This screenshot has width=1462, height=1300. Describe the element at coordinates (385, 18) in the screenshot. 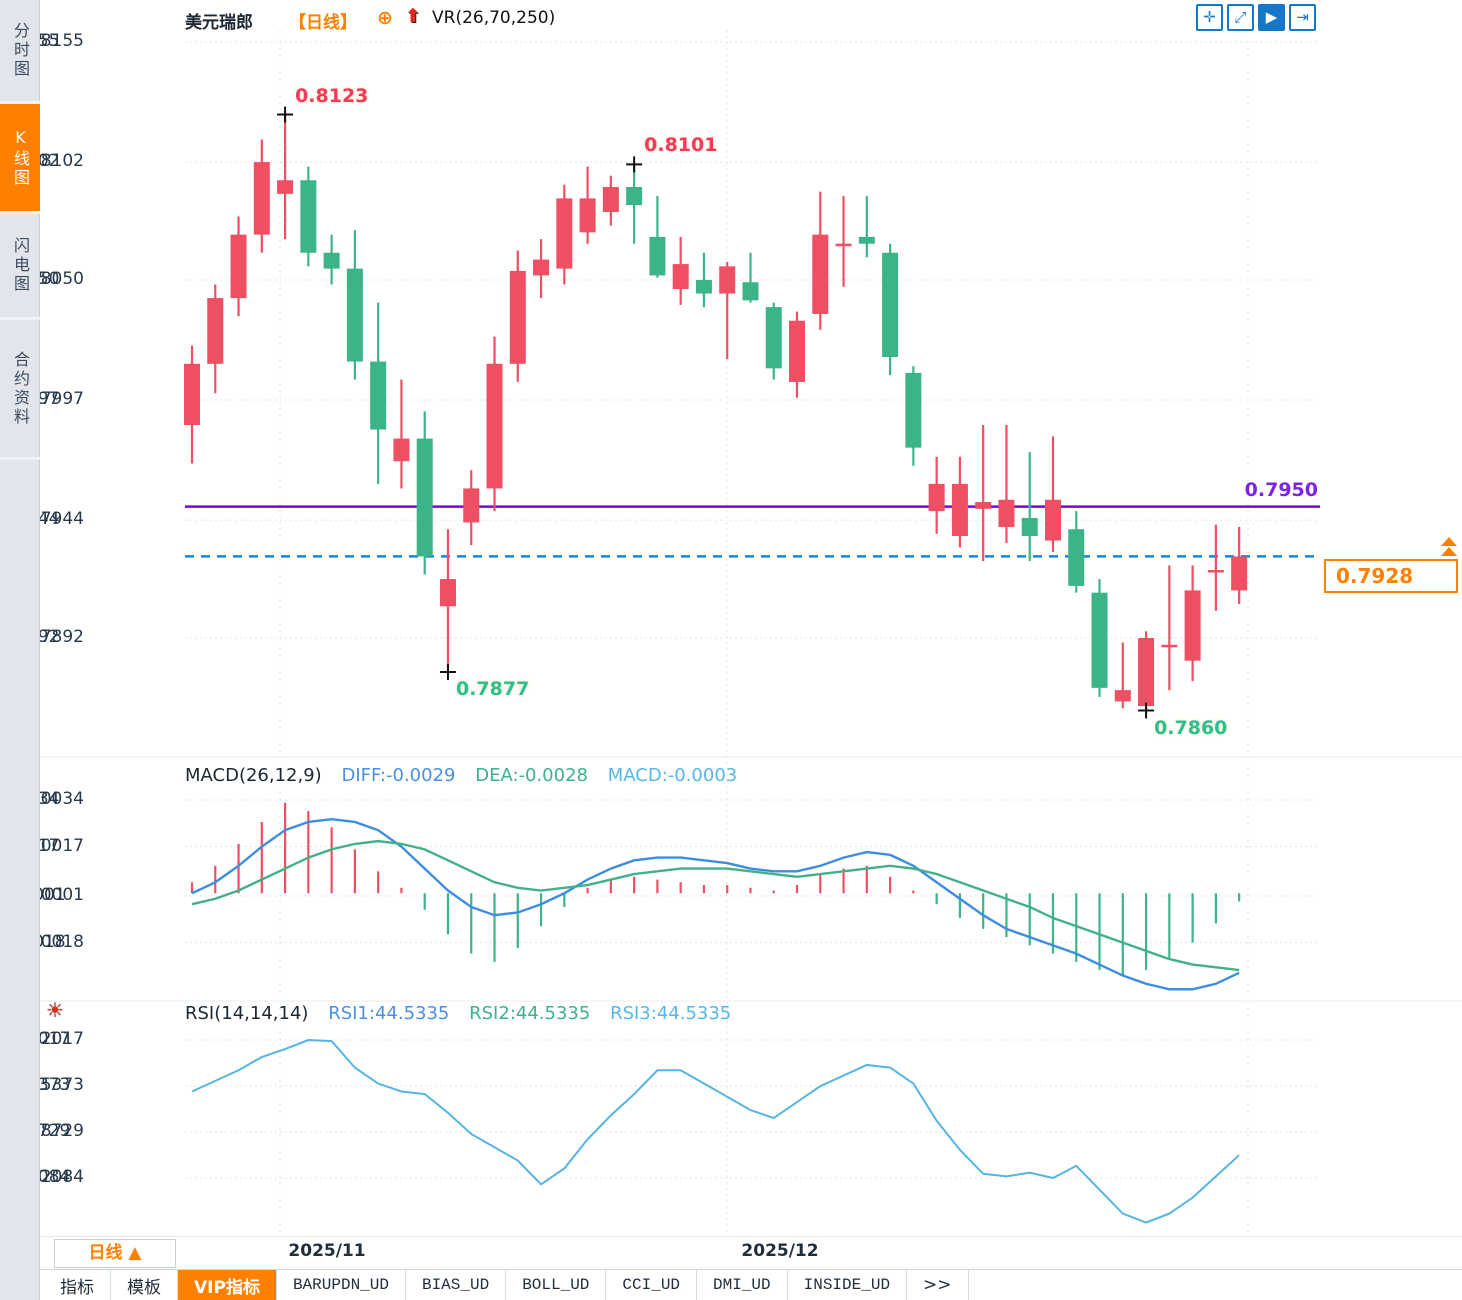

I see `circle-plus-icon: ⊕` at that location.